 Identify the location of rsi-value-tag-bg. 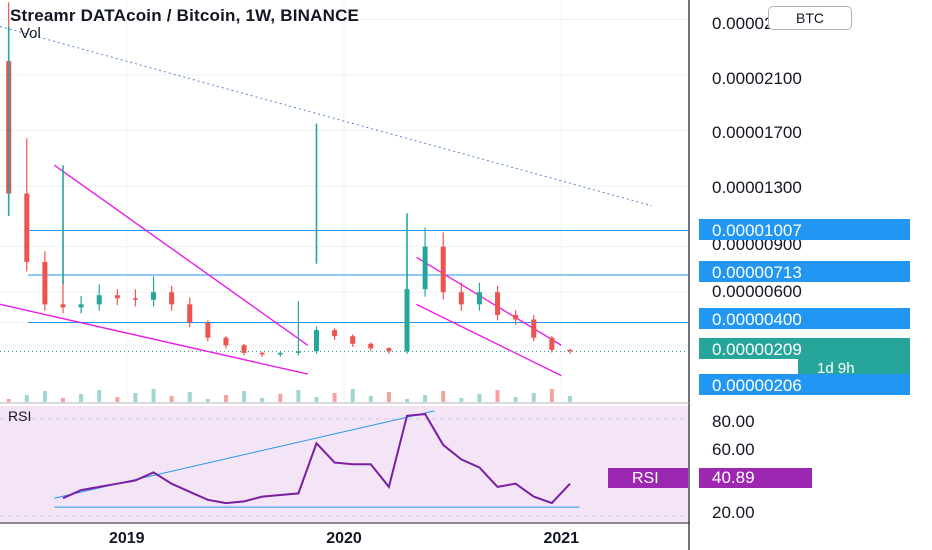
(755, 478).